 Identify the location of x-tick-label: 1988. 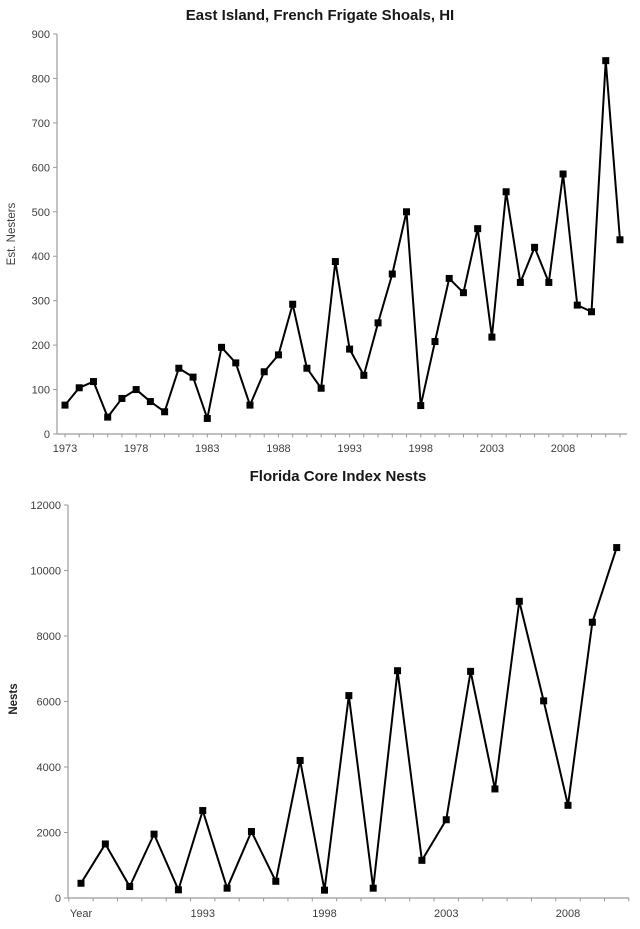
(278, 449).